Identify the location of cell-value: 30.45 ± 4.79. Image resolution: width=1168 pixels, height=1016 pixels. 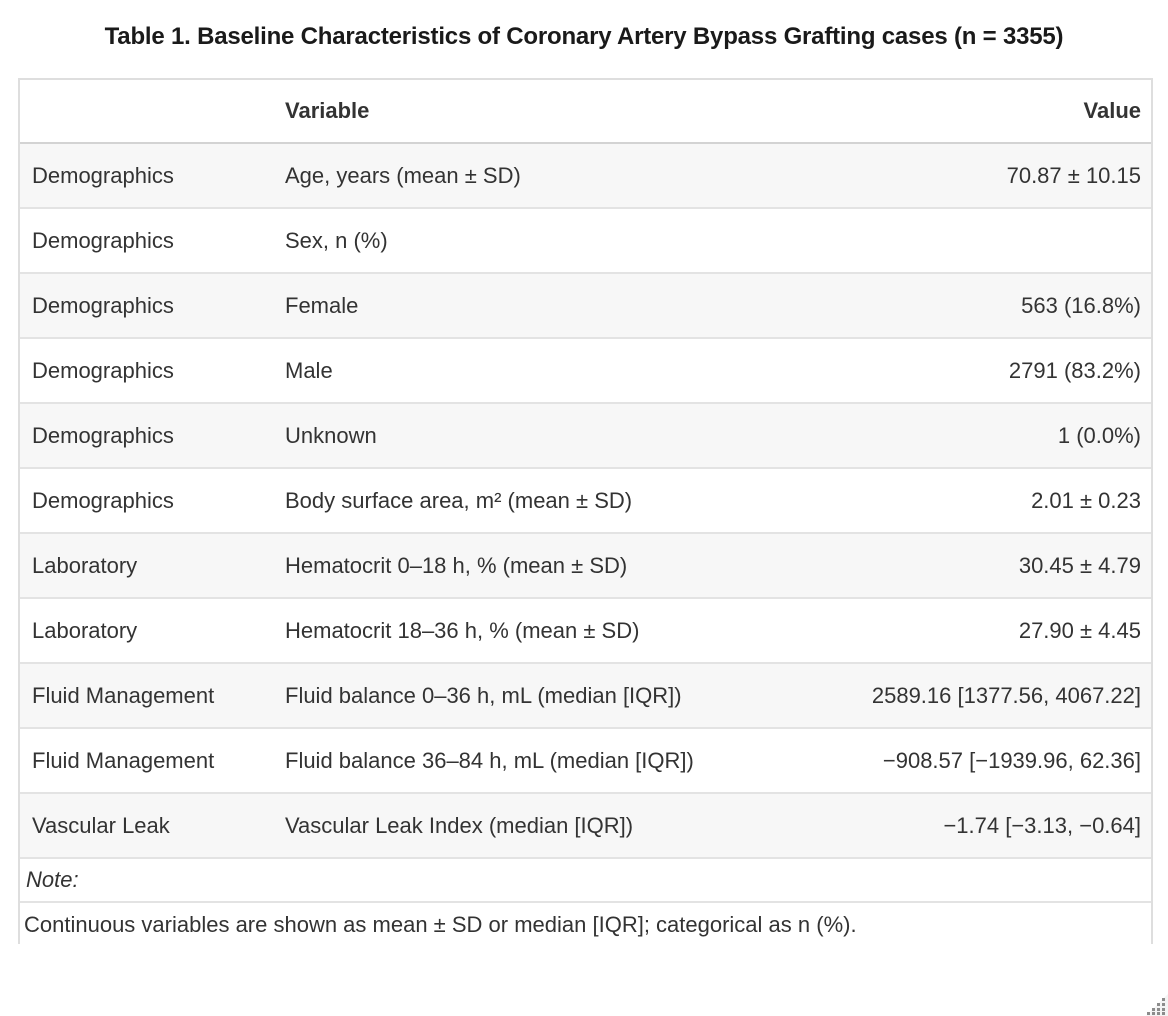
(978, 566).